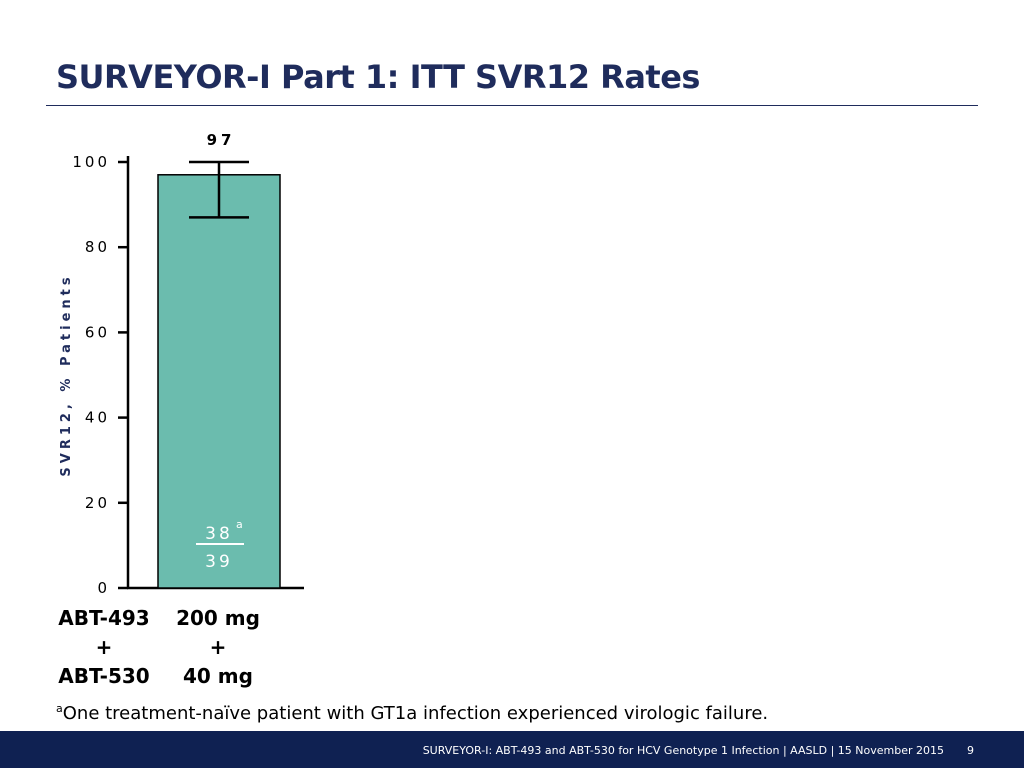  Describe the element at coordinates (219, 189) in the screenshot. I see `error-bar` at that location.